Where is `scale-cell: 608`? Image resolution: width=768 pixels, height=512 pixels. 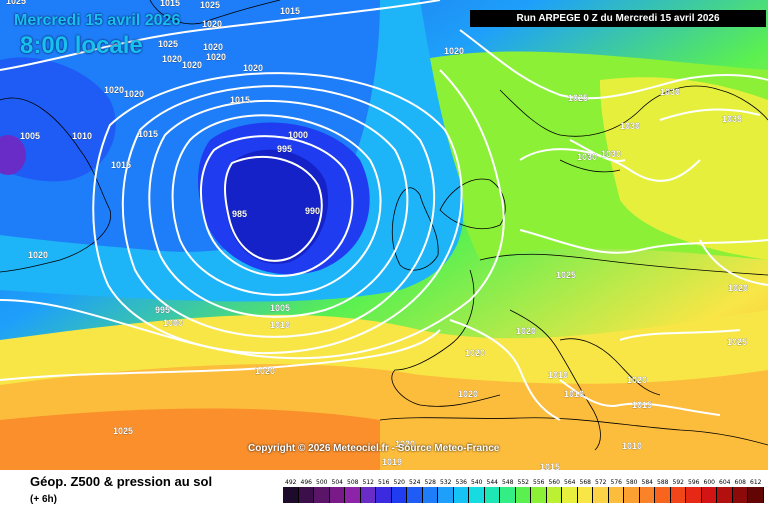
scale-cell: 608 is located at coordinates (740, 490).